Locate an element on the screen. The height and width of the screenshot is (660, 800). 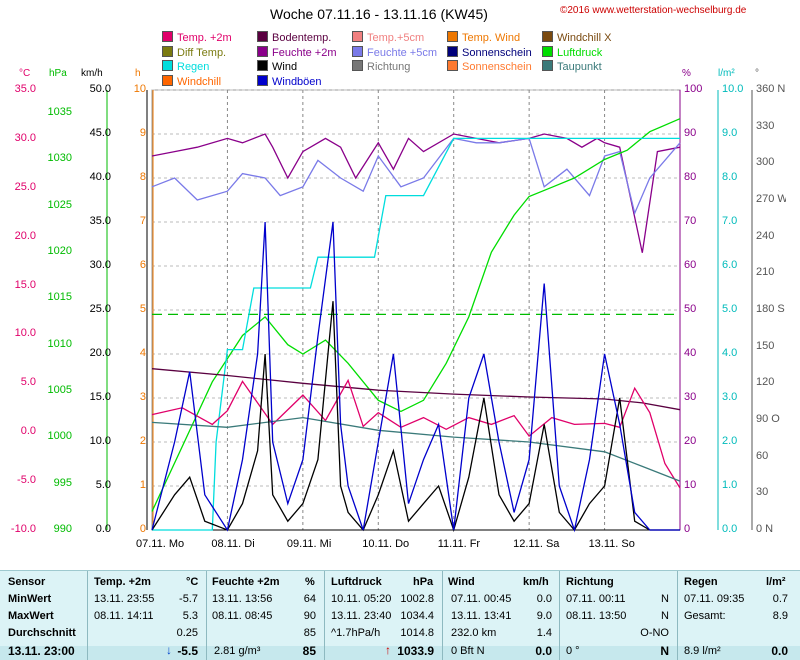
legend-item: Feuchte +5cm is located at coordinates (395, 52).